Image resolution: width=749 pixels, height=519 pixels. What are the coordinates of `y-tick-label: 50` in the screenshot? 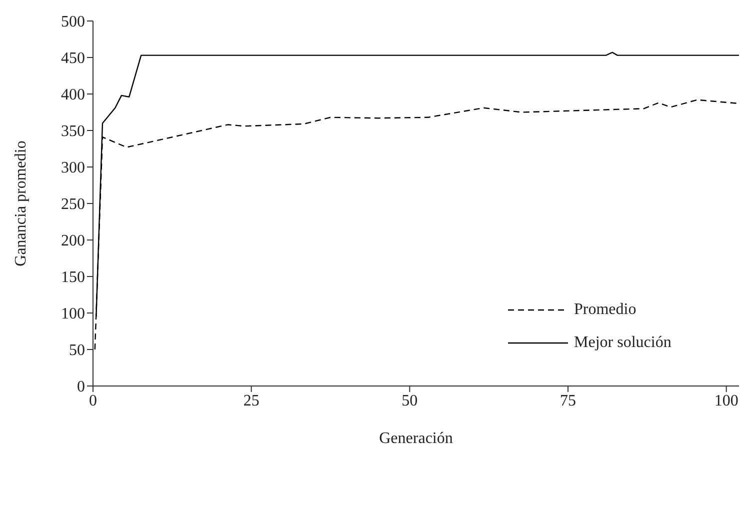 It's located at (77, 351).